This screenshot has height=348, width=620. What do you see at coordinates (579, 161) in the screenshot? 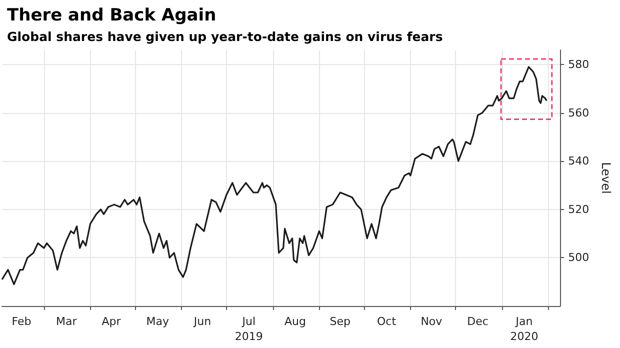
I see `y-tick-label: 540` at bounding box center [579, 161].